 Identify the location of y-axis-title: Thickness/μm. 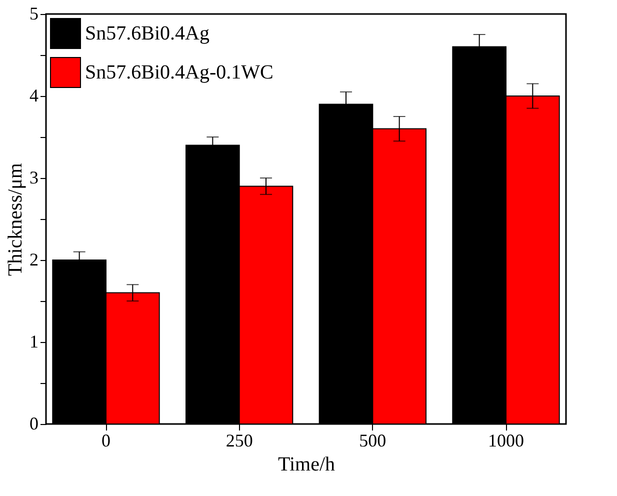
(15, 219).